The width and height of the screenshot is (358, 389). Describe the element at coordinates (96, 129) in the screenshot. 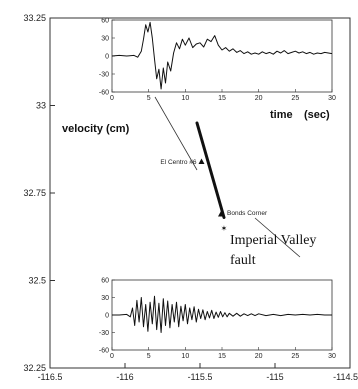

I see `velocity-label: velocity (cm)` at that location.